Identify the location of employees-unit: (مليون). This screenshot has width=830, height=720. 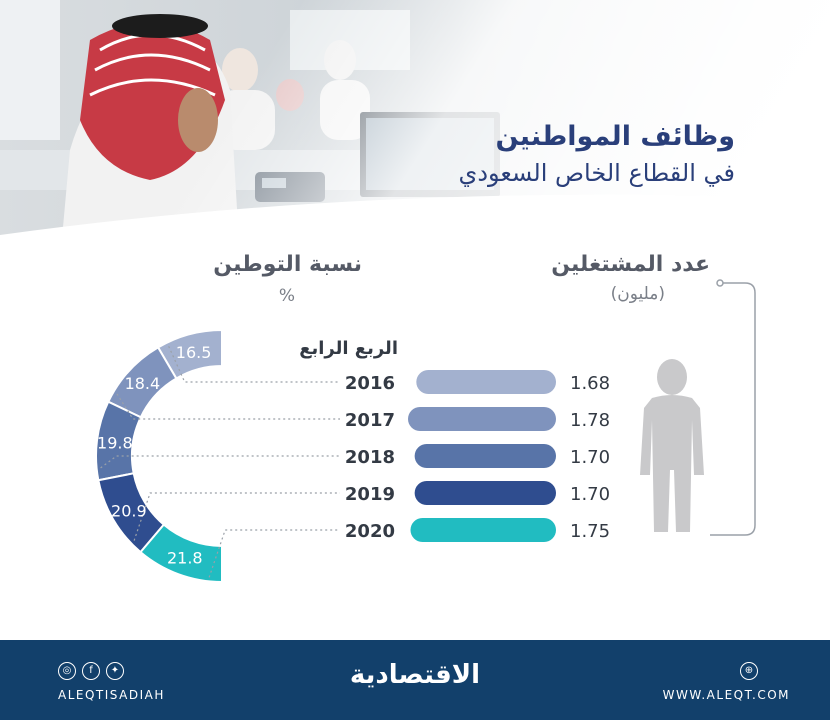
(637, 294).